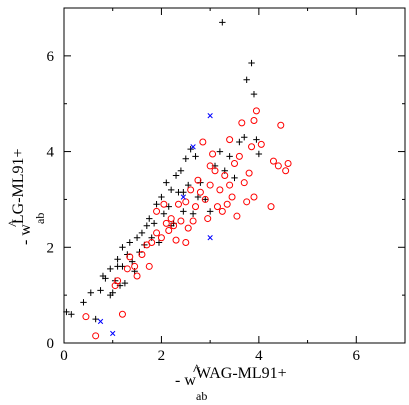  What do you see at coordinates (357, 356) in the screenshot?
I see `x-tick-label: 6` at bounding box center [357, 356].